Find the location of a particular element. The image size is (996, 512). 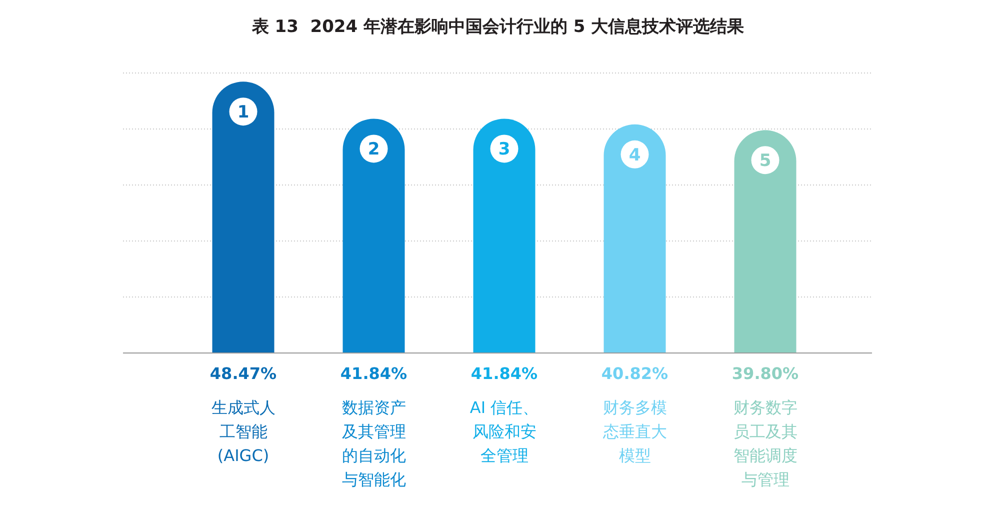

annotation: 2 is located at coordinates (374, 150).